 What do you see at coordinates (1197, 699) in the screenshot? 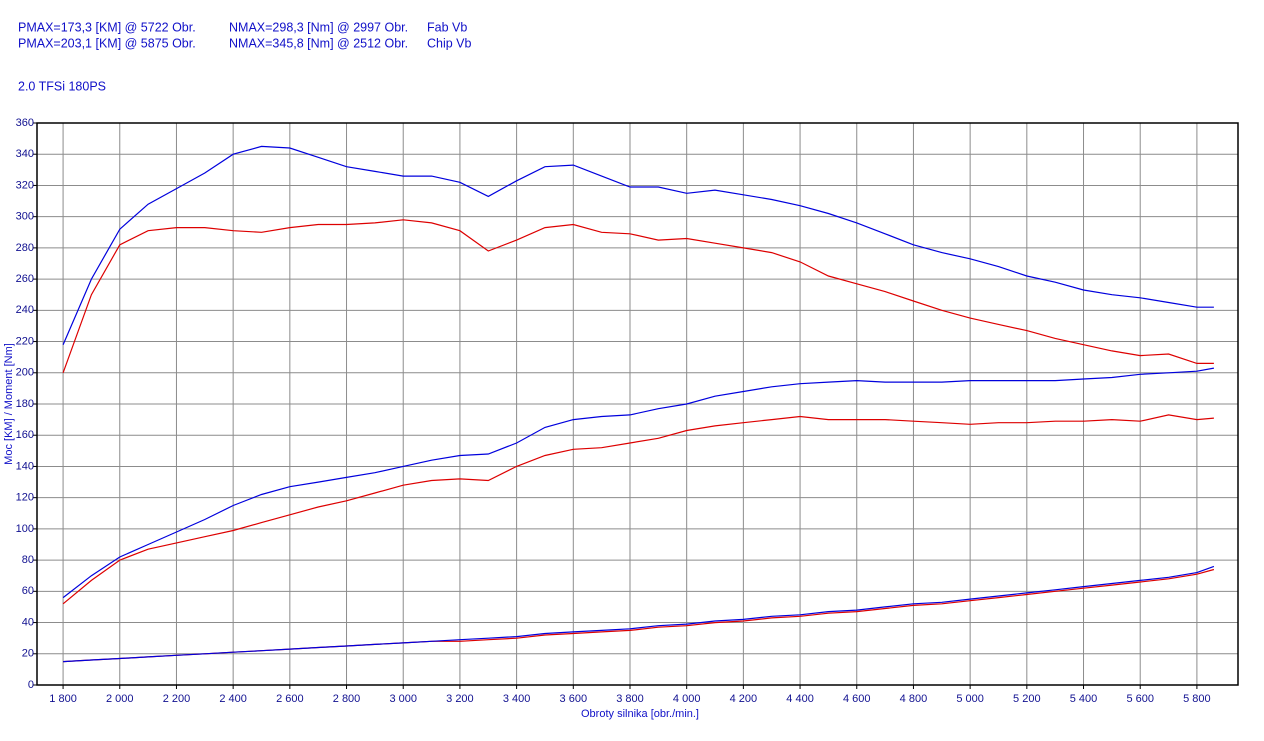
I see `x-tick-label: 5 800` at bounding box center [1197, 699].